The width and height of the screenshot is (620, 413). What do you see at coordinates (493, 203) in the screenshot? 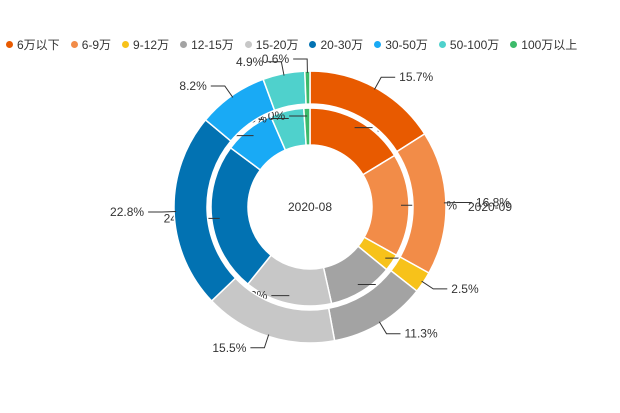
I see `outer-ring-value-label: 16.8%` at bounding box center [493, 203].